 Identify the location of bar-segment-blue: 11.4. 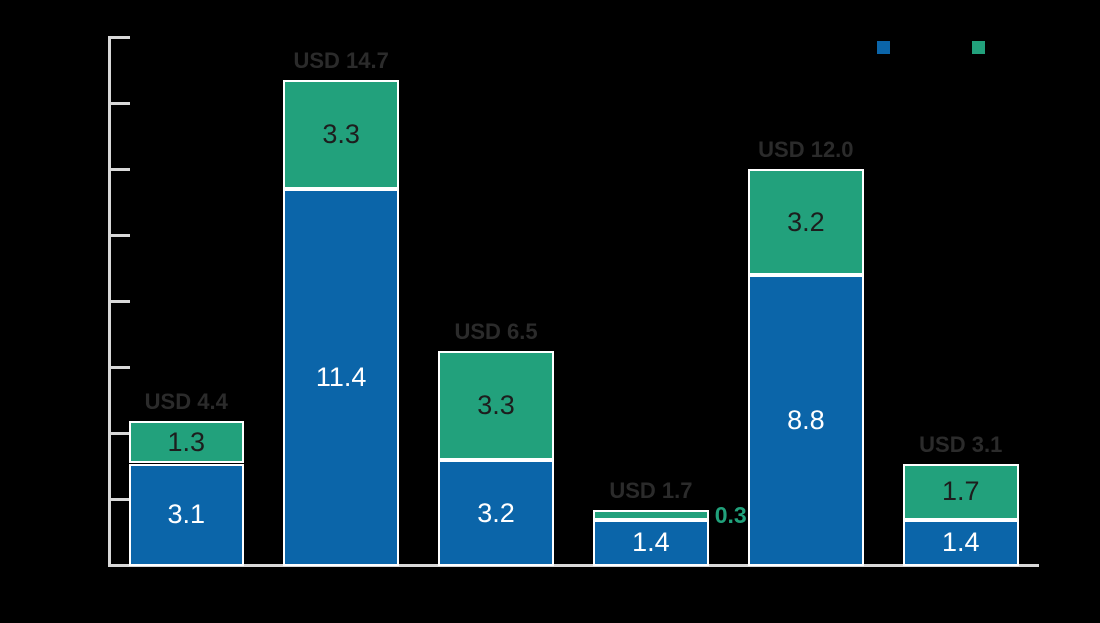
(341, 377).